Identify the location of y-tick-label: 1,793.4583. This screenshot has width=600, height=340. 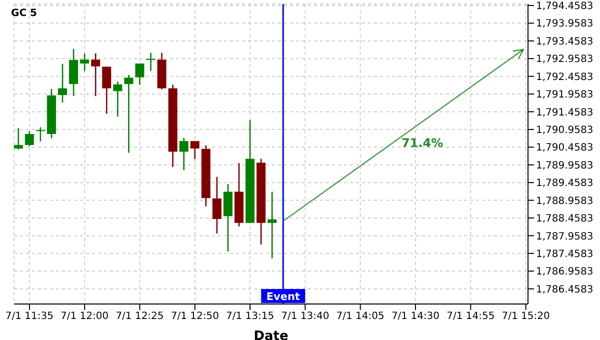
(565, 42).